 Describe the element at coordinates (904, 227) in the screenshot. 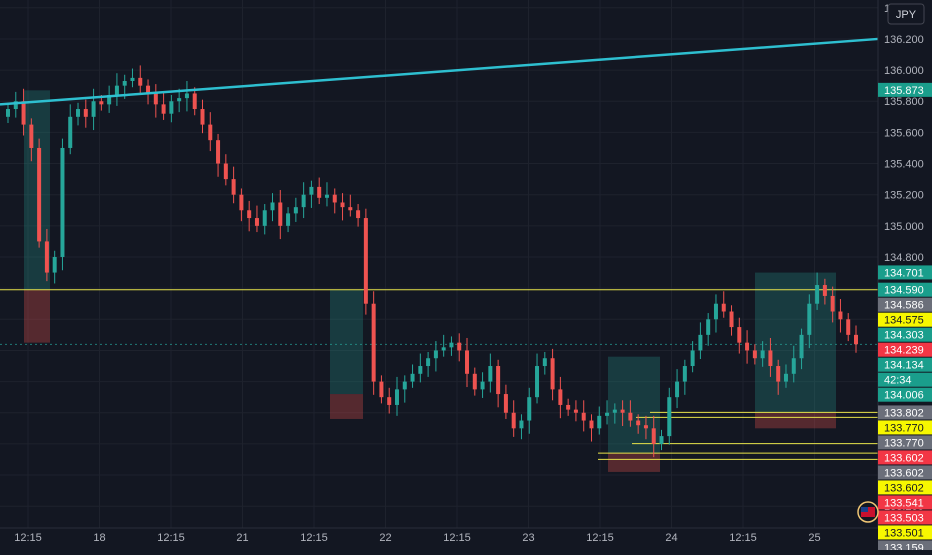

I see `price-tick-label: 135.000` at that location.